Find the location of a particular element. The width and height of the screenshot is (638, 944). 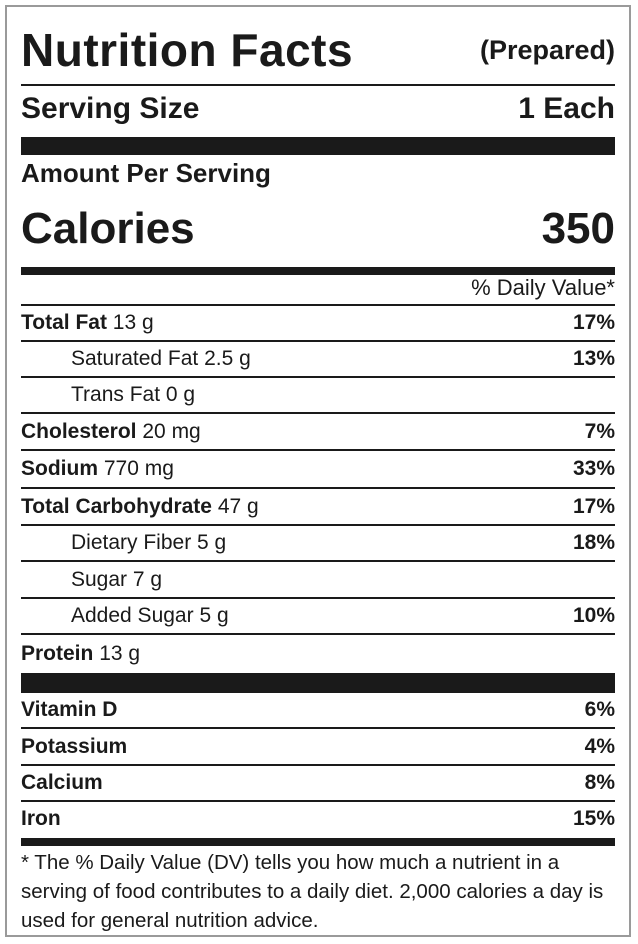

nutrient-amount: 2.5 g is located at coordinates (227, 358).